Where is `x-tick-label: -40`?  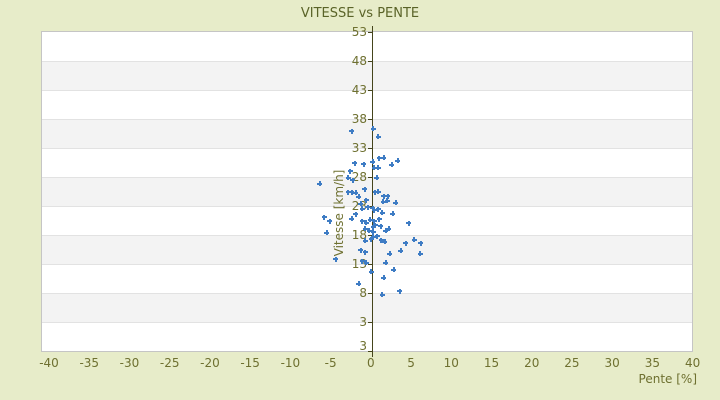
x-tick-label: -40 is located at coordinates (49, 363).